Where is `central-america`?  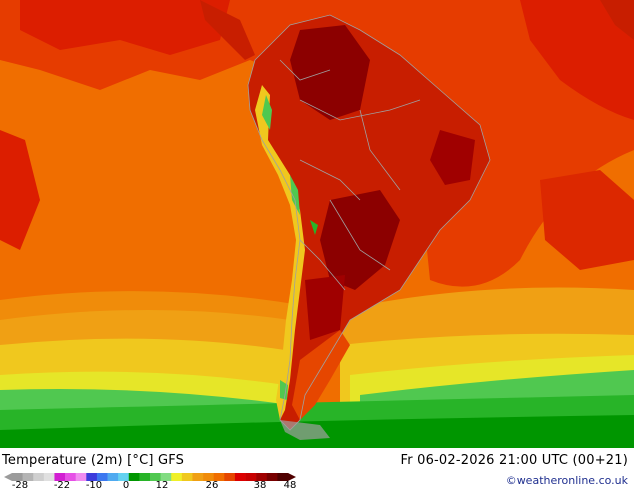 central-america is located at coordinates (227, 30).